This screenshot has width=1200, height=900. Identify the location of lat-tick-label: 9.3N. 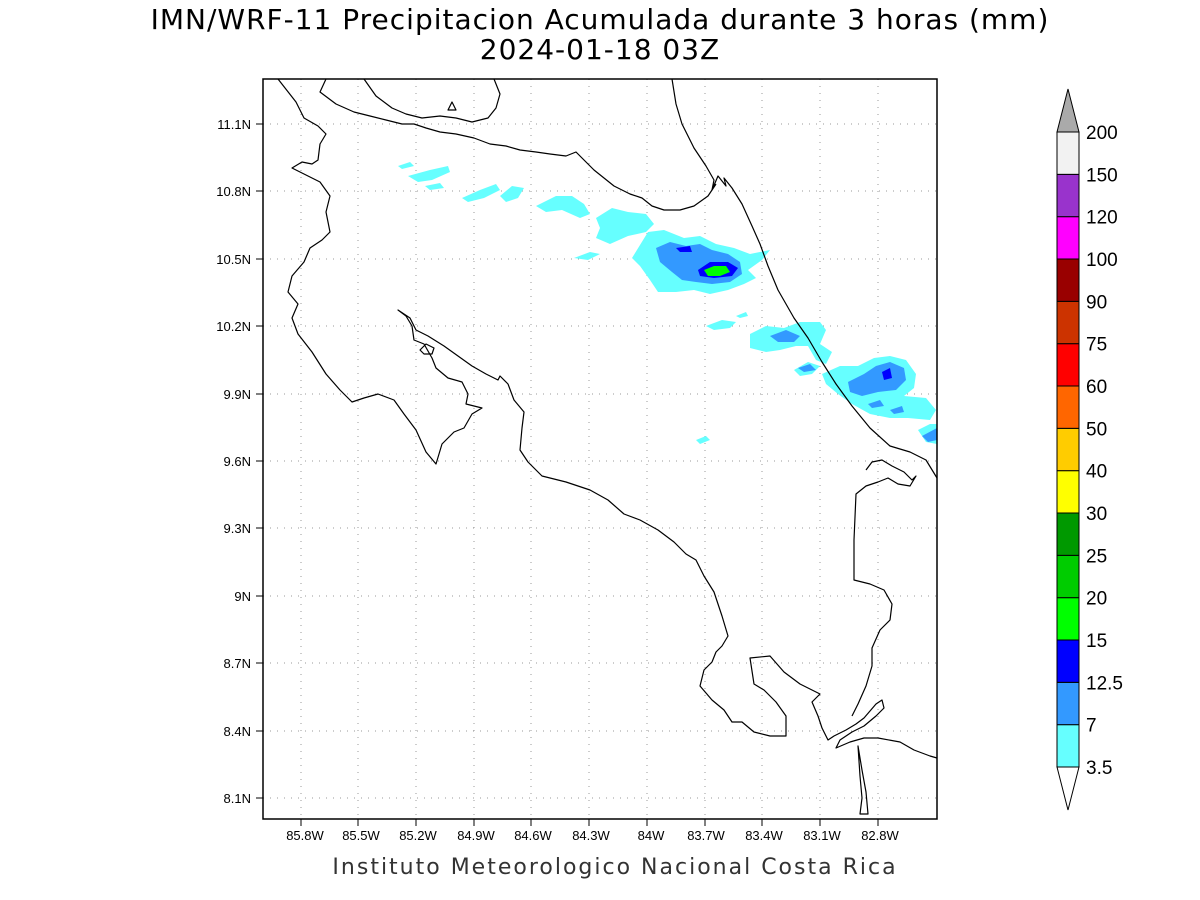
(237, 528).